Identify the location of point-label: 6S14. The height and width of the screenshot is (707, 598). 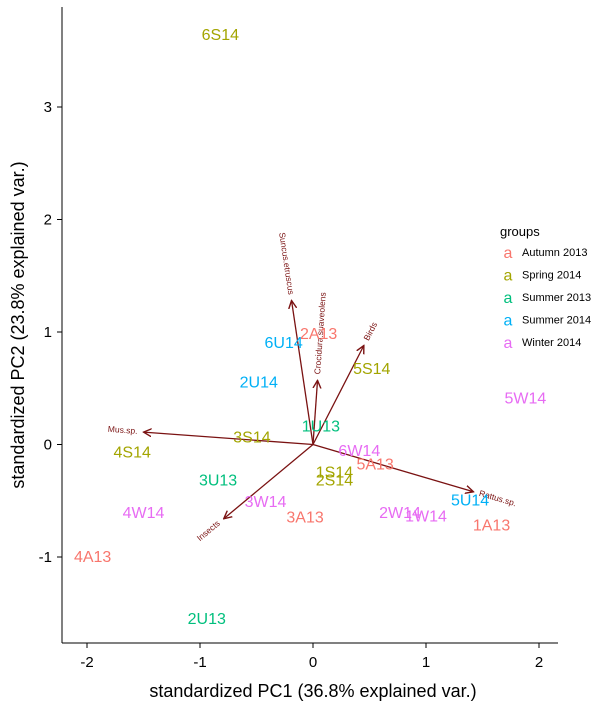
(220, 35).